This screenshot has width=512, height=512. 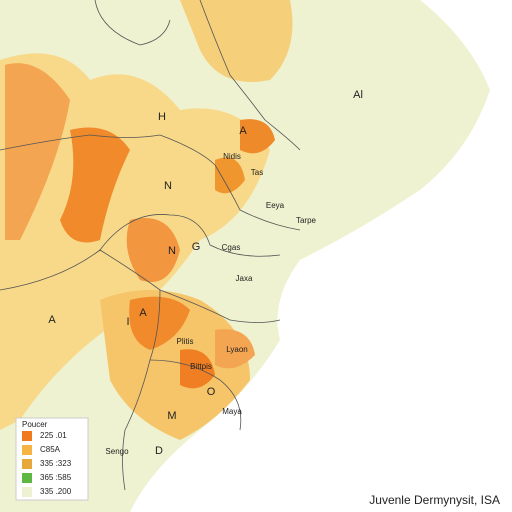 What do you see at coordinates (35, 424) in the screenshot?
I see `legend-title: Poucer` at bounding box center [35, 424].